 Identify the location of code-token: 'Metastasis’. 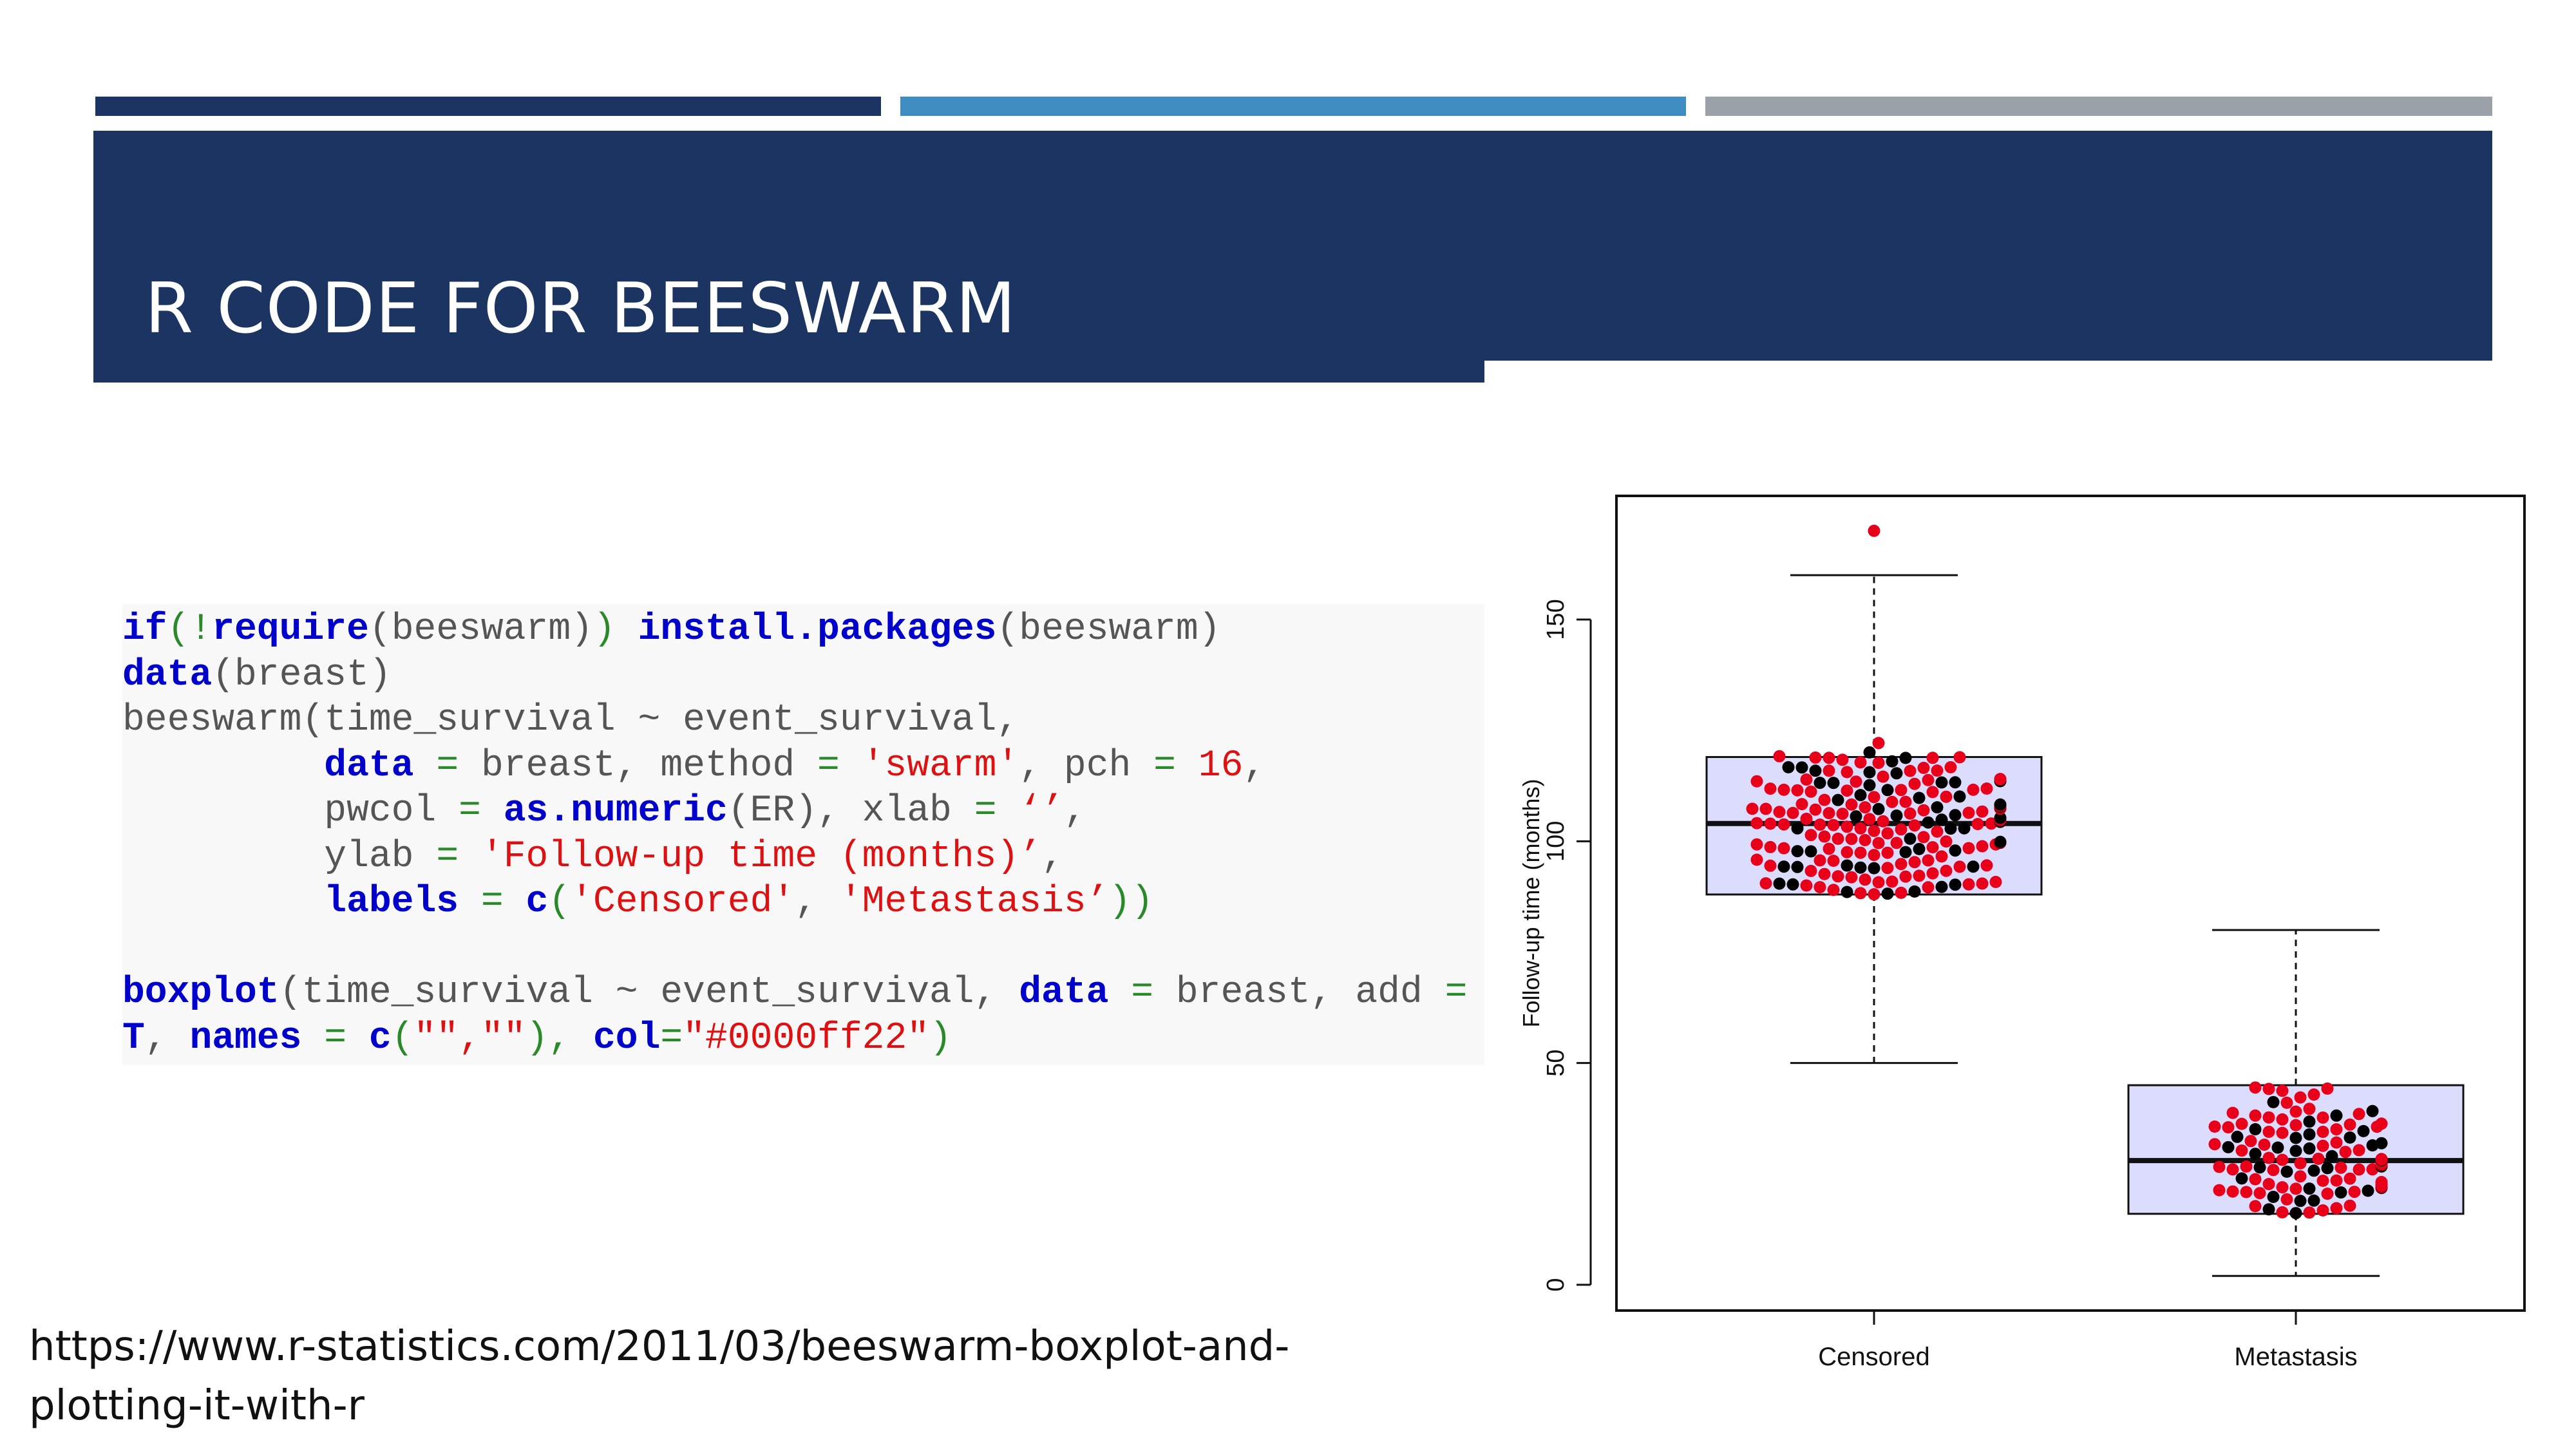
(974, 902).